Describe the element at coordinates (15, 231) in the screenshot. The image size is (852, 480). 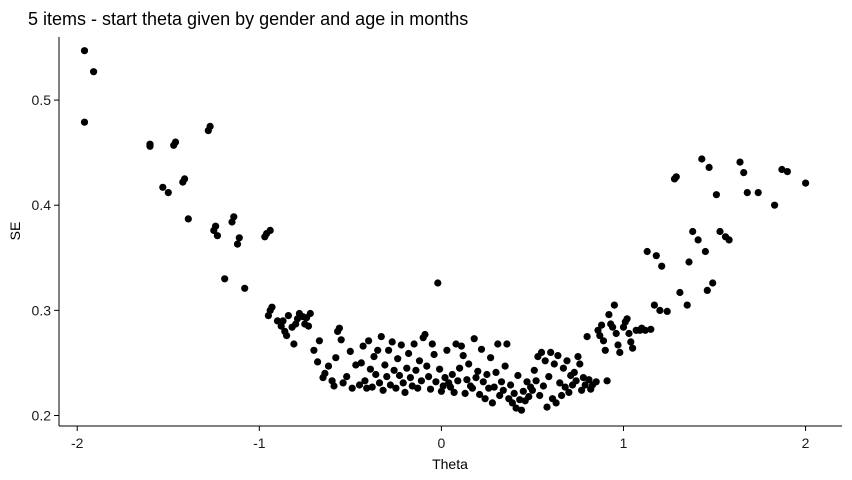
I see `y-axis-title: SE` at that location.